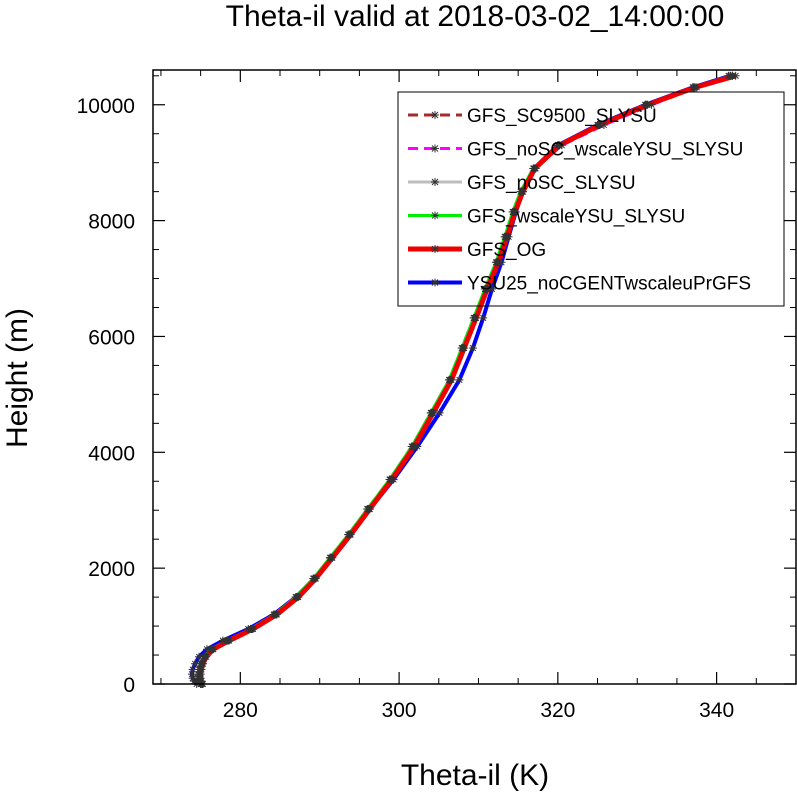 This screenshot has height=796, width=797. I want to click on legend-entry: YSU25_noCGENTwscaleuPrGFS, so click(579, 284).